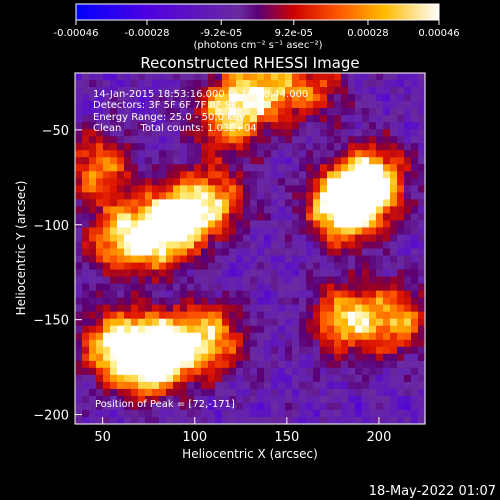 Image resolution: width=500 pixels, height=500 pixels. Describe the element at coordinates (367, 33) in the screenshot. I see `colorbar-tick-label: 0.00028` at that location.